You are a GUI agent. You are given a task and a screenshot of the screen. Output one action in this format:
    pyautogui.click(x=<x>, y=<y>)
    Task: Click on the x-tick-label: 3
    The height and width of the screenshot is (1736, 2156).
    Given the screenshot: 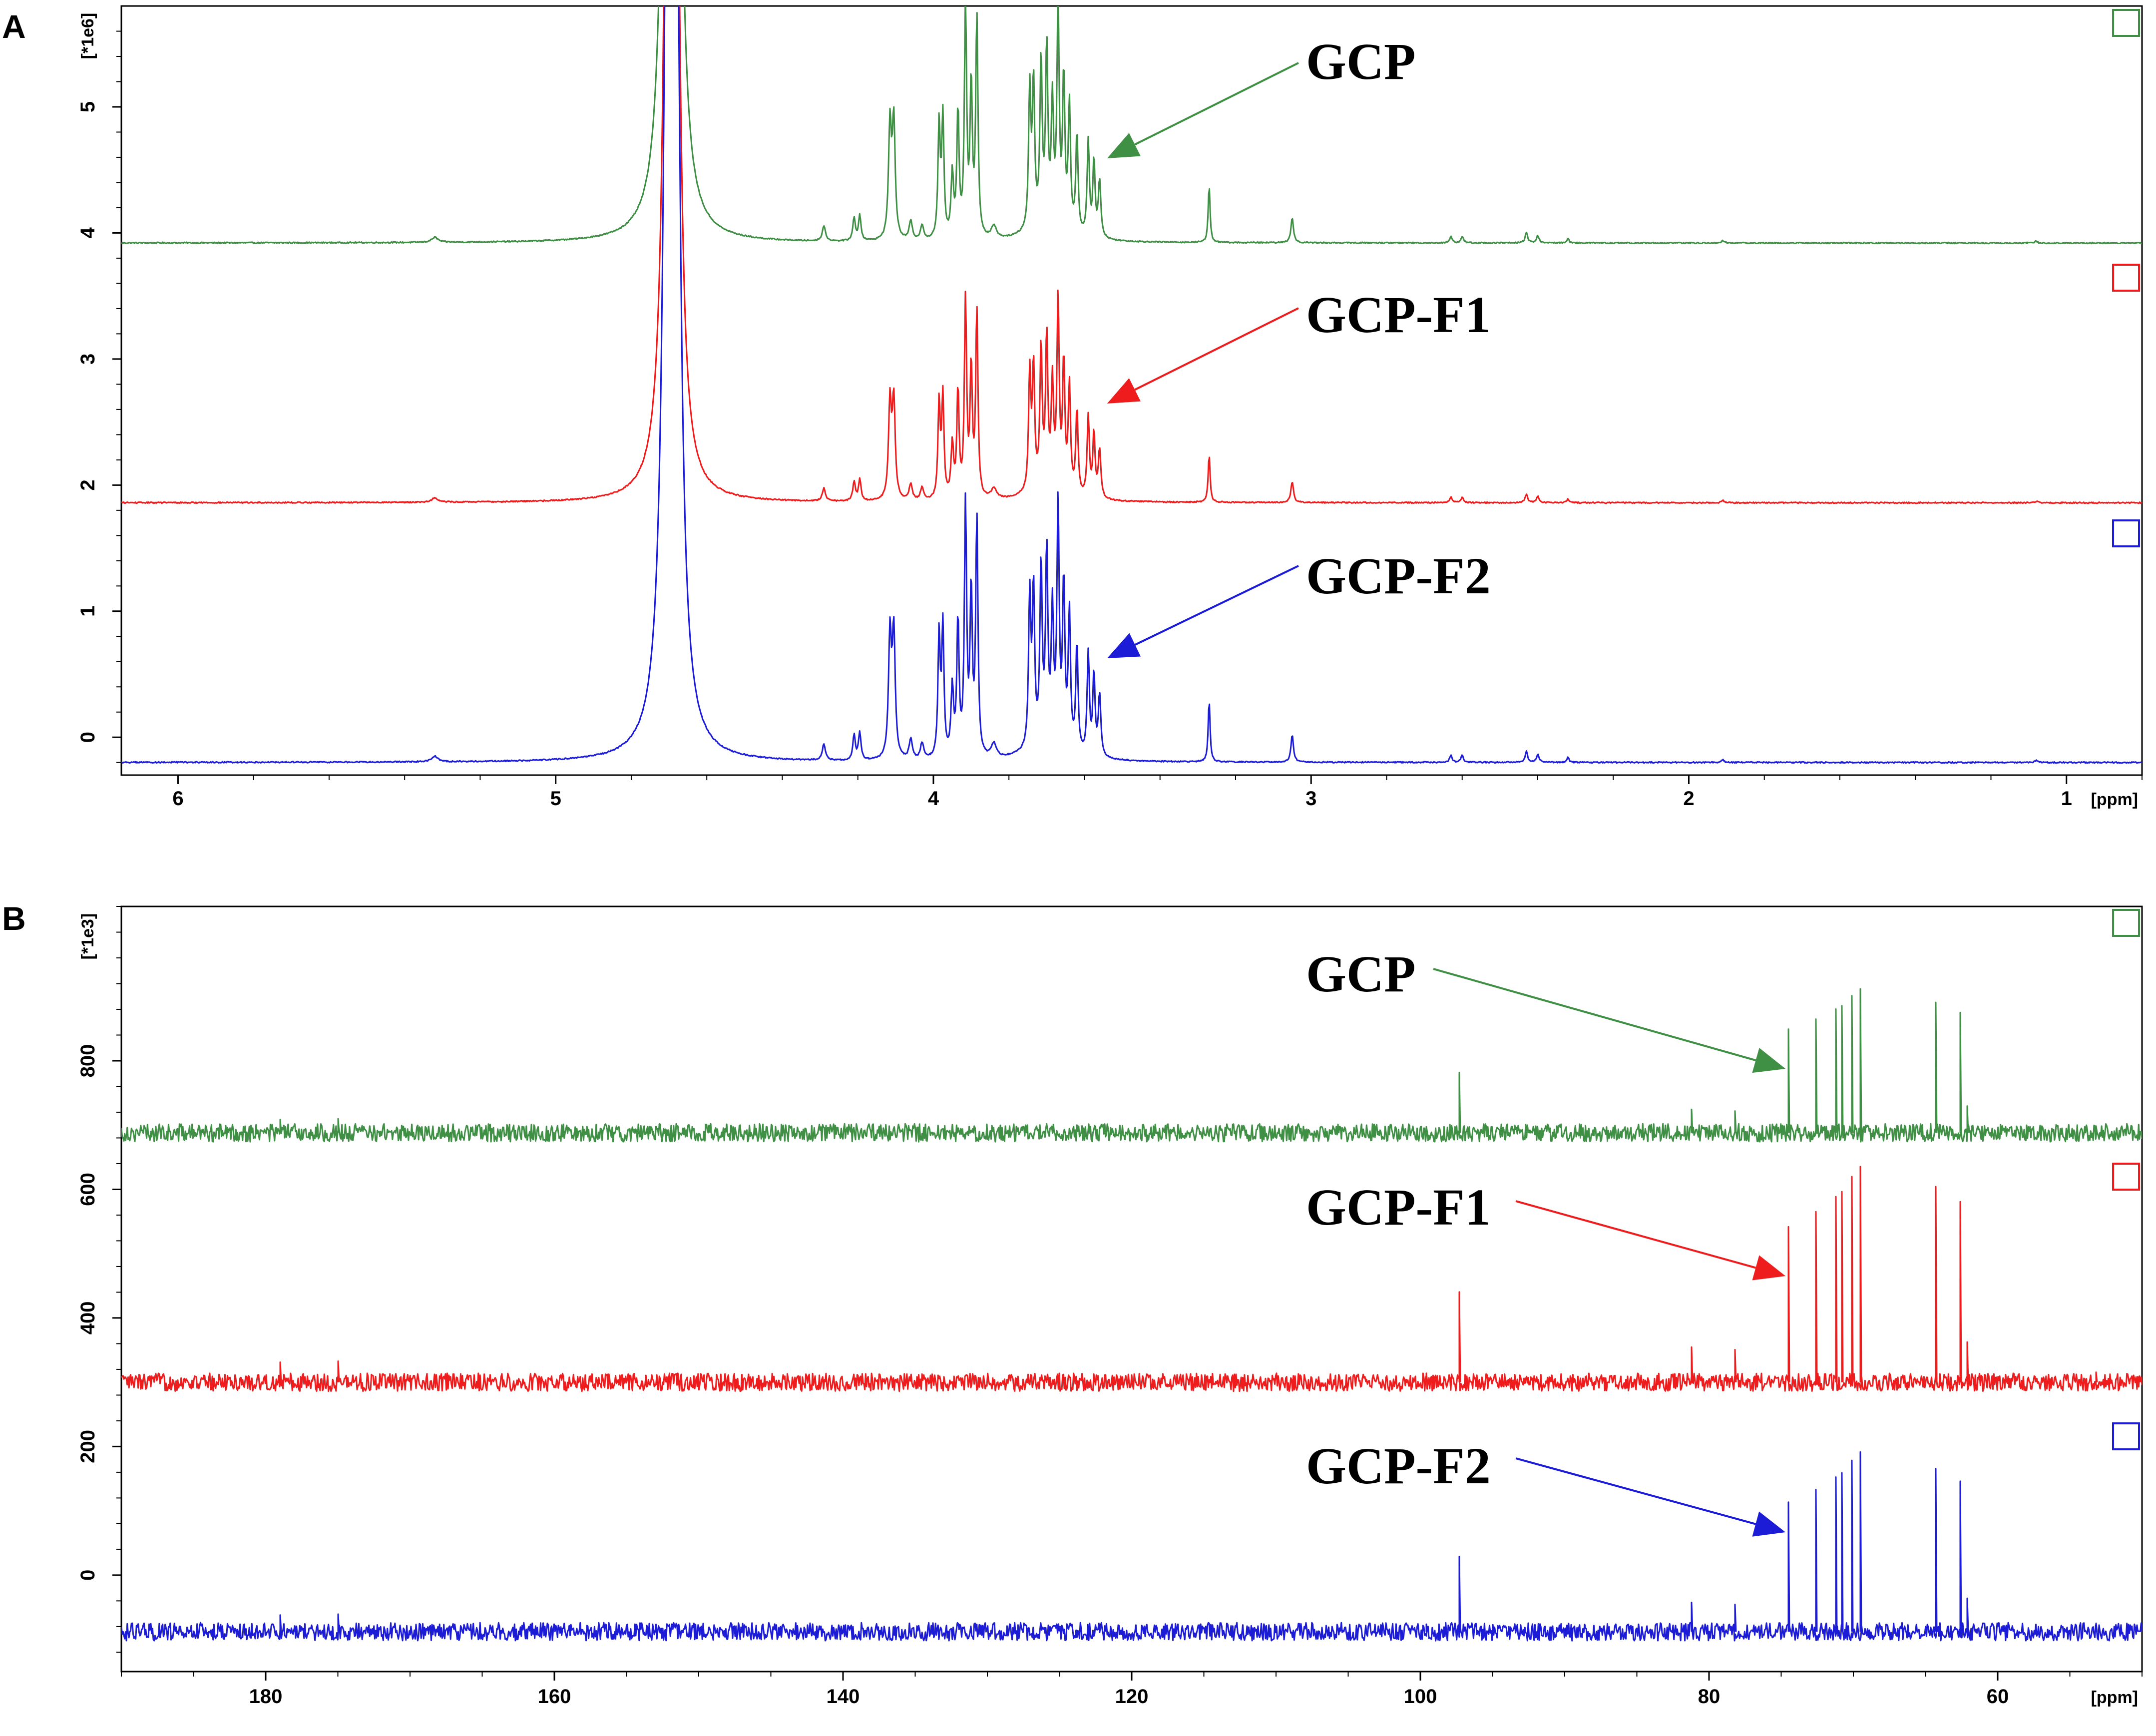 What is the action you would take?
    pyautogui.click(x=1310, y=799)
    